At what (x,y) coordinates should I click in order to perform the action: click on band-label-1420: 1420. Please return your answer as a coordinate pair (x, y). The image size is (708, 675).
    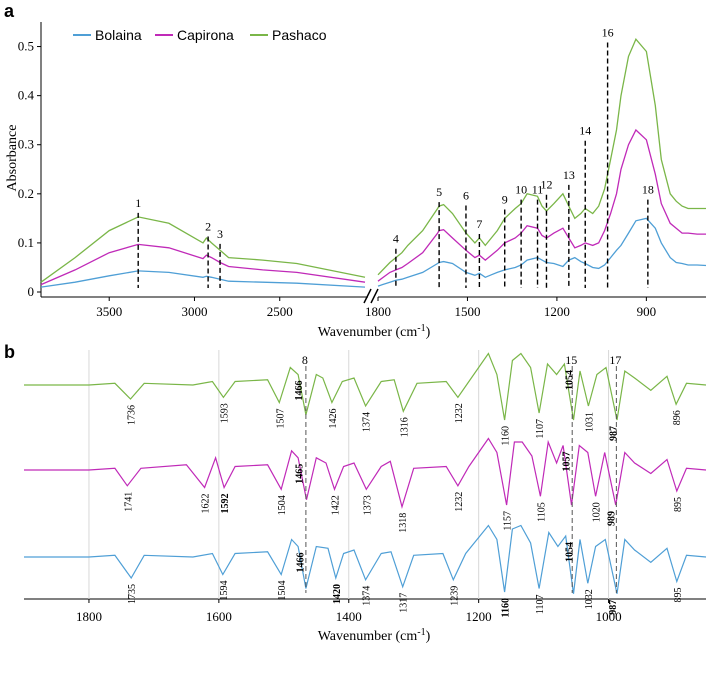
    Looking at the image, I should click on (337, 594).